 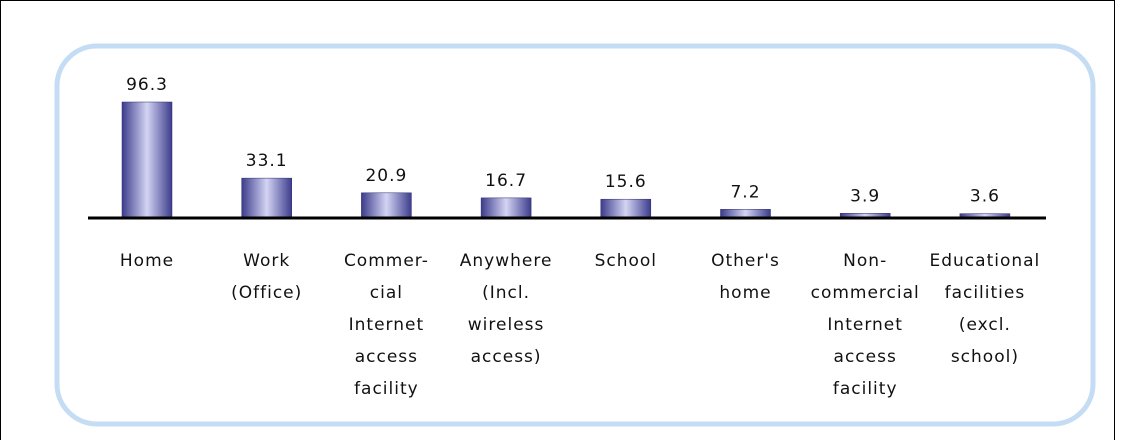 I want to click on category-label: School, so click(x=626, y=261).